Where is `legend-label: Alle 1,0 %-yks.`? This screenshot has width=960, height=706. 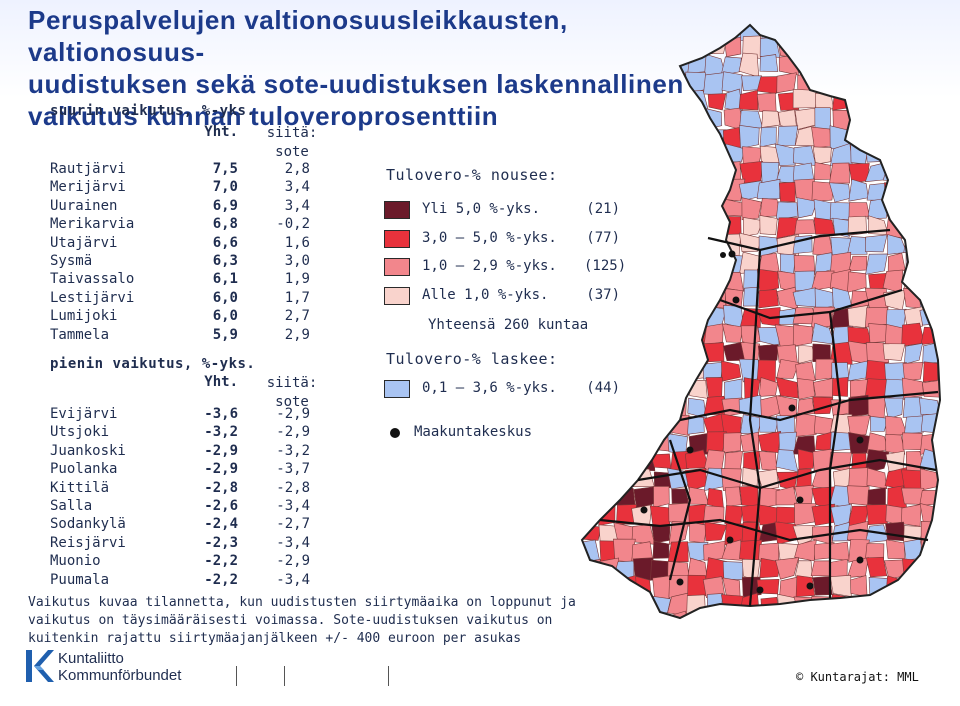 legend-label: Alle 1,0 %-yks. is located at coordinates (485, 295).